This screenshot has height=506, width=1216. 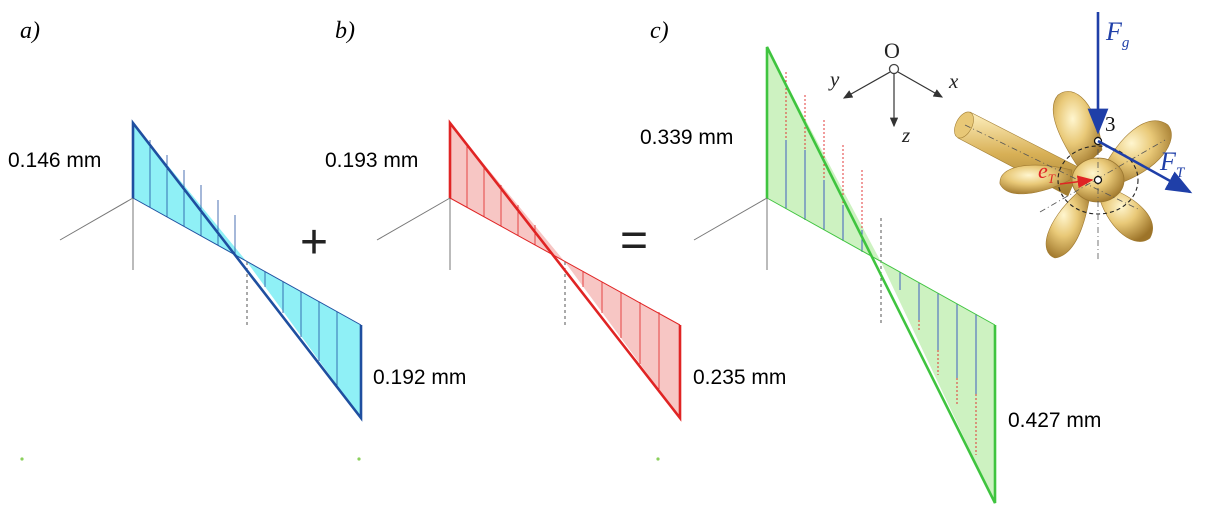 What do you see at coordinates (893, 92) in the screenshot?
I see `coordinate-axes: O y x z` at bounding box center [893, 92].